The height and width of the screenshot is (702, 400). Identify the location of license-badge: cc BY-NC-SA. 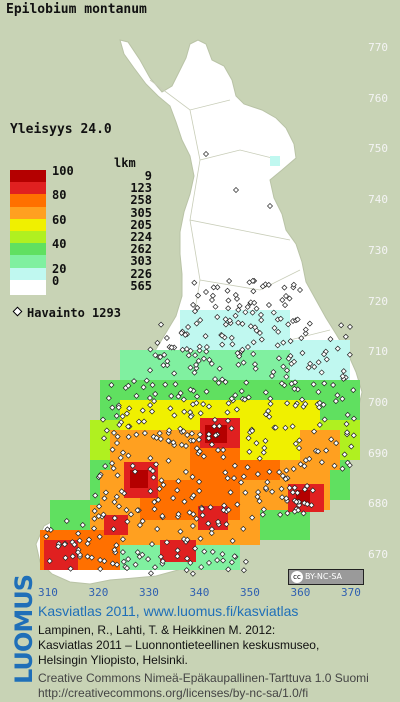
(326, 577).